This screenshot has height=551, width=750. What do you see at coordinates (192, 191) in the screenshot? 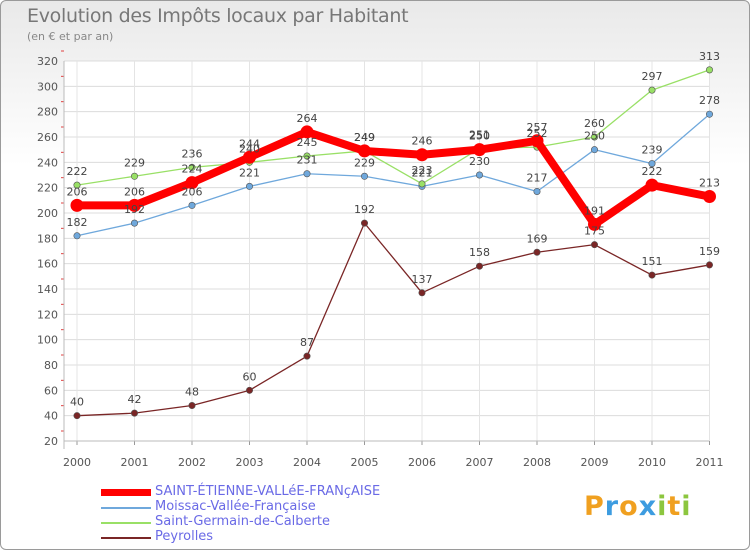
I see `data-label: 206` at bounding box center [192, 191].